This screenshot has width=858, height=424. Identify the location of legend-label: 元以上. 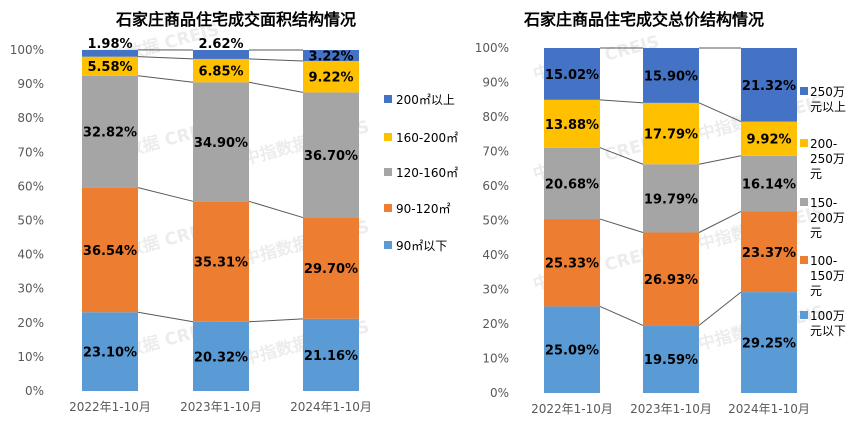
(828, 107).